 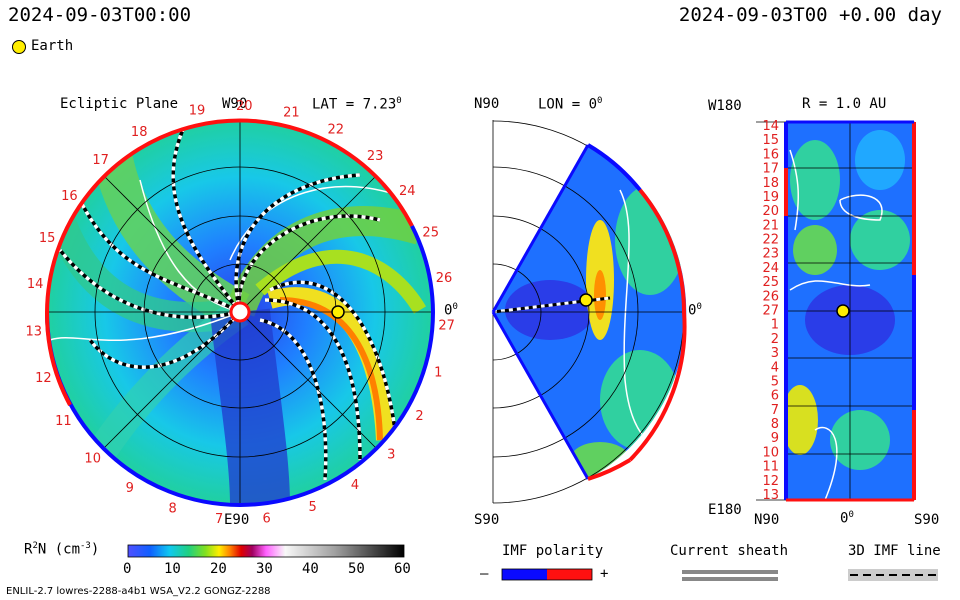 I want to click on synoptic-y-tick: 5, so click(x=775, y=382).